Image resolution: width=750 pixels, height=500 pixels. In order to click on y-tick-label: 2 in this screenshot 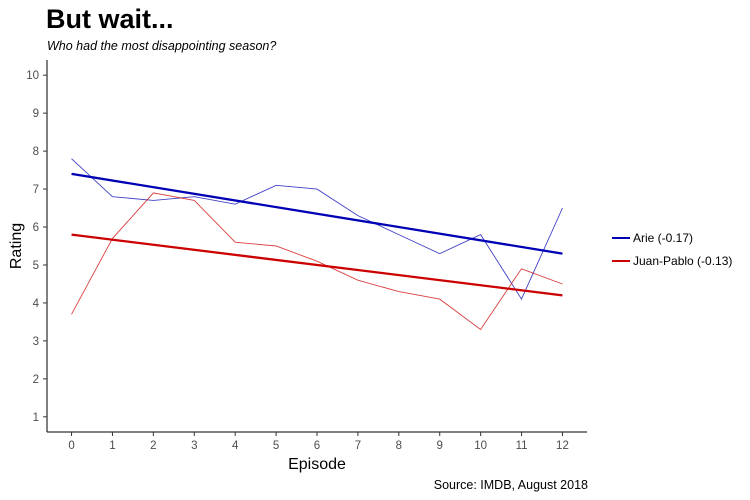, I will do `click(36, 380)`.